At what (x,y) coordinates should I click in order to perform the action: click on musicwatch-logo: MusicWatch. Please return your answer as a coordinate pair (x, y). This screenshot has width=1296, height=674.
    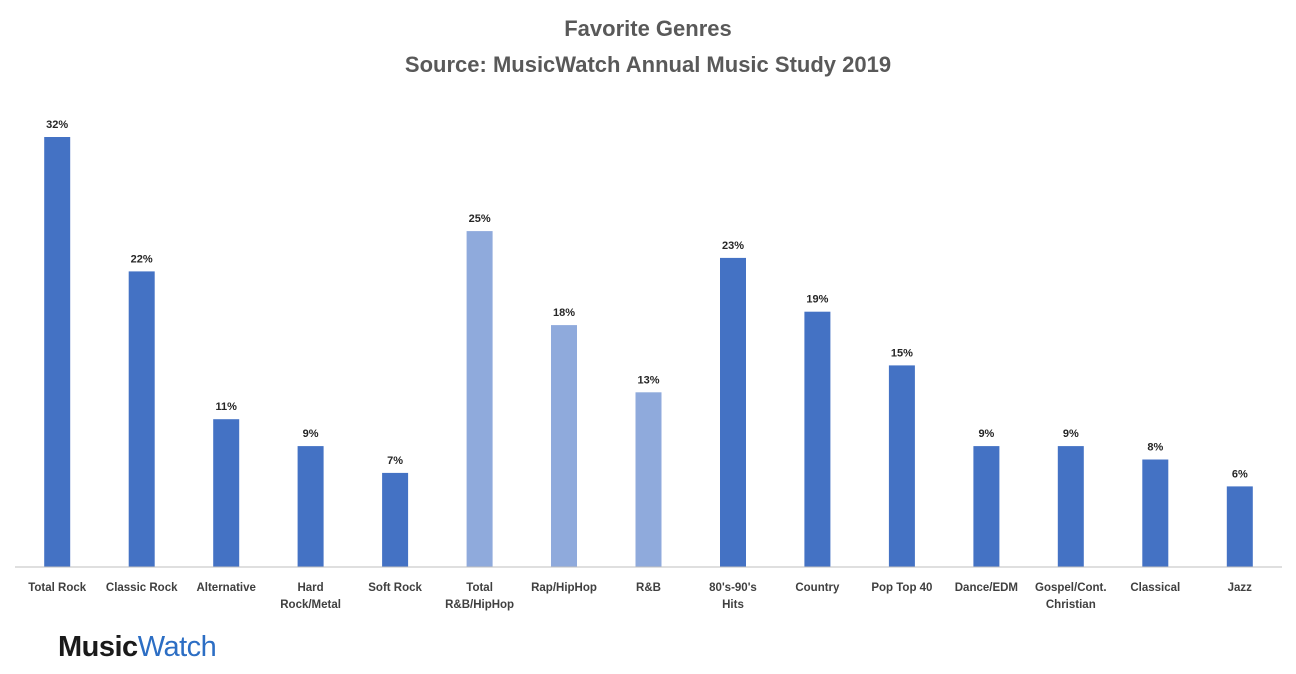
    Looking at the image, I should click on (137, 647).